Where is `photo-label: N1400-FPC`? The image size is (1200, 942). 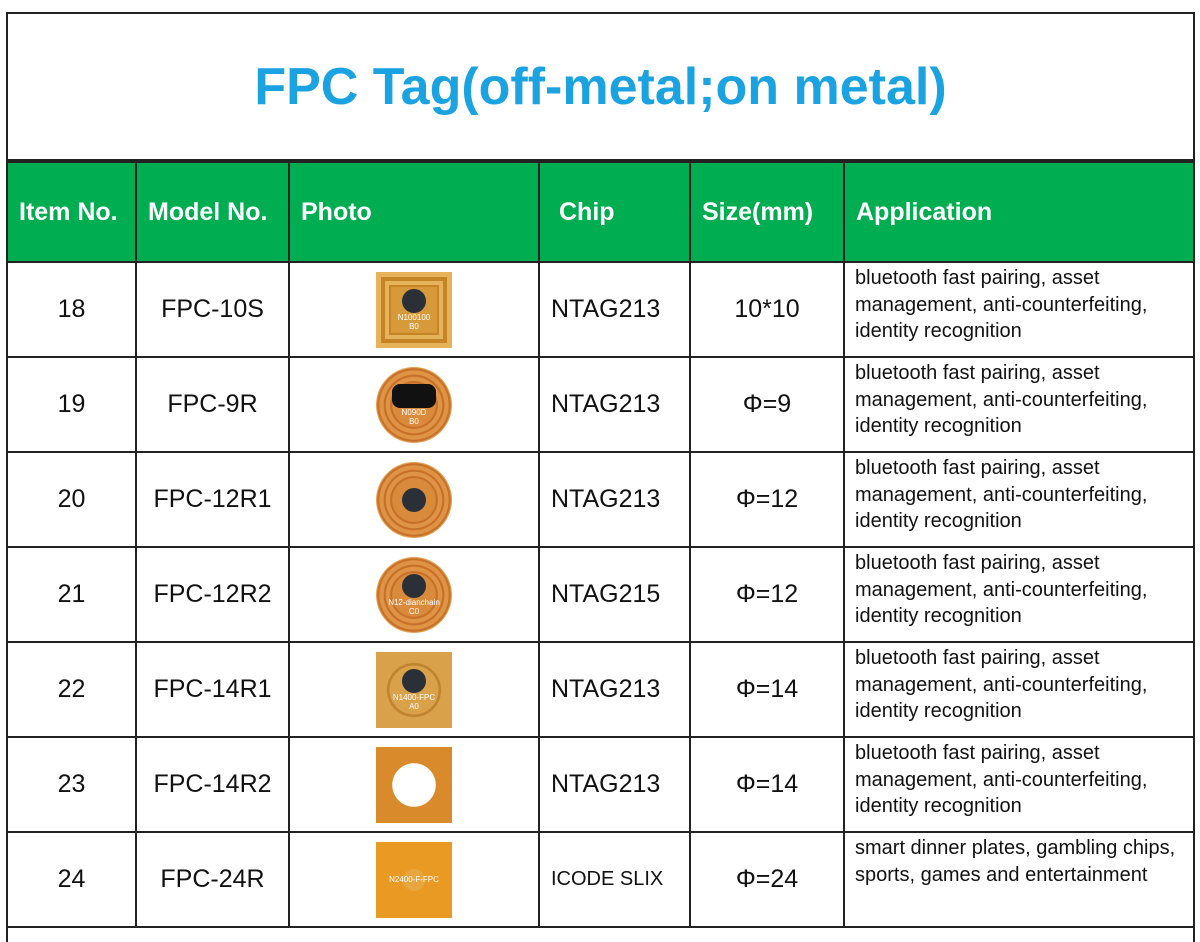 photo-label: N1400-FPC is located at coordinates (414, 697).